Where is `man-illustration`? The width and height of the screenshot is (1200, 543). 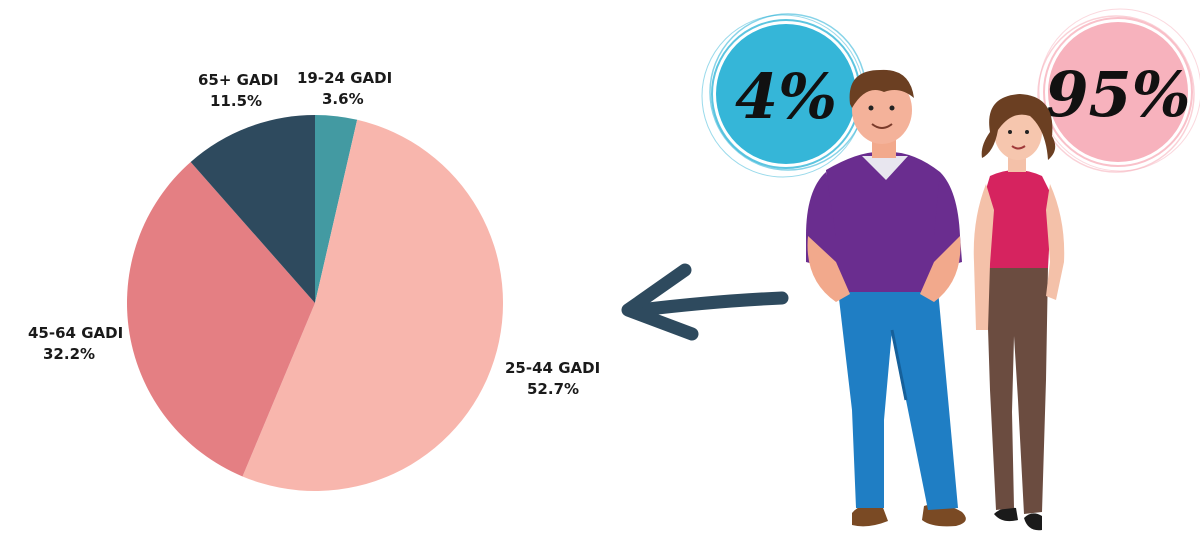 man-illustration is located at coordinates (886, 298).